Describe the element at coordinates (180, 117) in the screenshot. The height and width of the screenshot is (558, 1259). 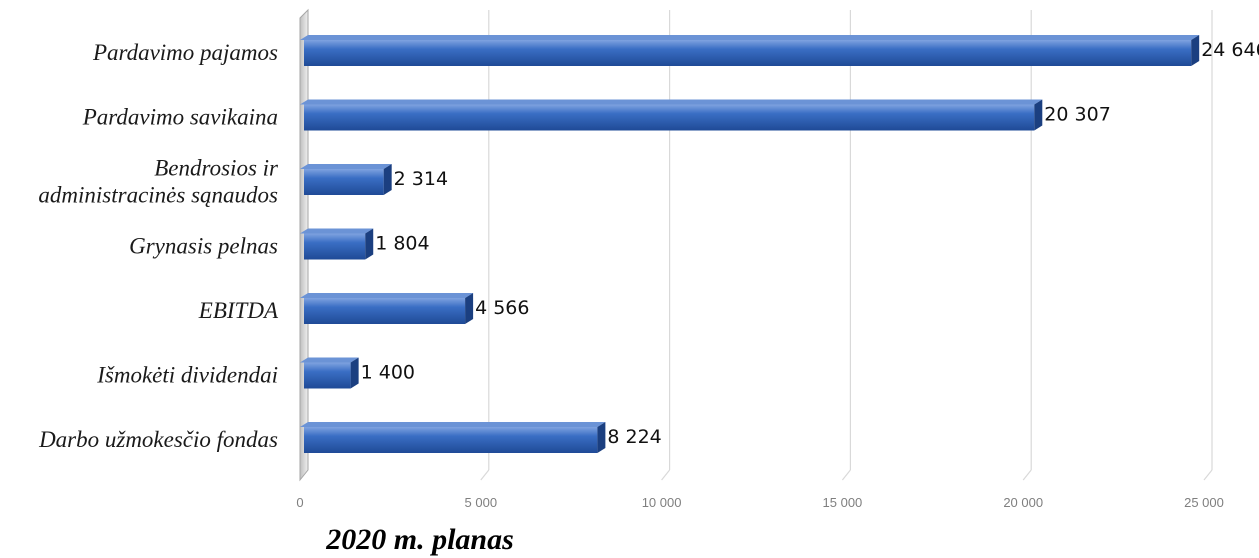
I see `category-label: Pardavimo savikaina` at that location.